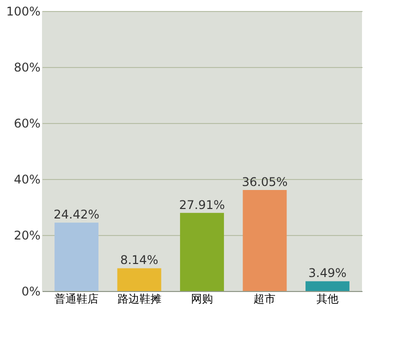 Image resolution: width=400 pixels, height=350 pixels. What do you see at coordinates (265, 182) in the screenshot?
I see `data-label: 36.05%` at bounding box center [265, 182].